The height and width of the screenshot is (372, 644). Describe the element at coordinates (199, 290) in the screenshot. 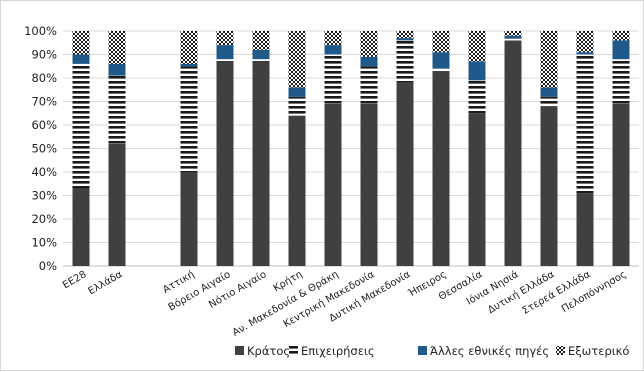

I see `x-category-label: Βόρειο Αιγαίο` at that location.